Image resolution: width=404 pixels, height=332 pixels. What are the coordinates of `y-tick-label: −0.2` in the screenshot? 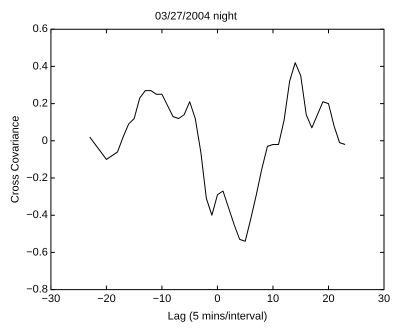 It's located at (37, 178).